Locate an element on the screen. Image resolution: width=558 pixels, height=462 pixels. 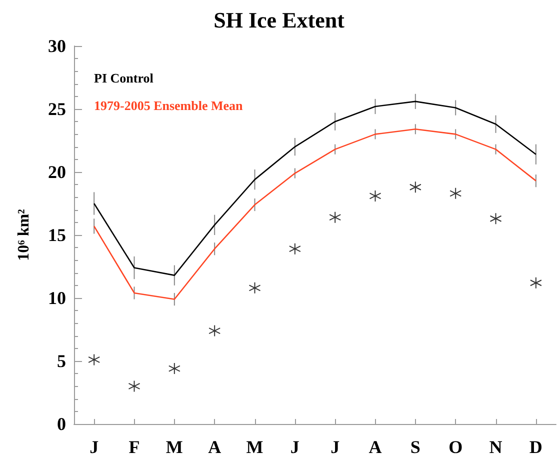
x-tick-label: S is located at coordinates (415, 447).